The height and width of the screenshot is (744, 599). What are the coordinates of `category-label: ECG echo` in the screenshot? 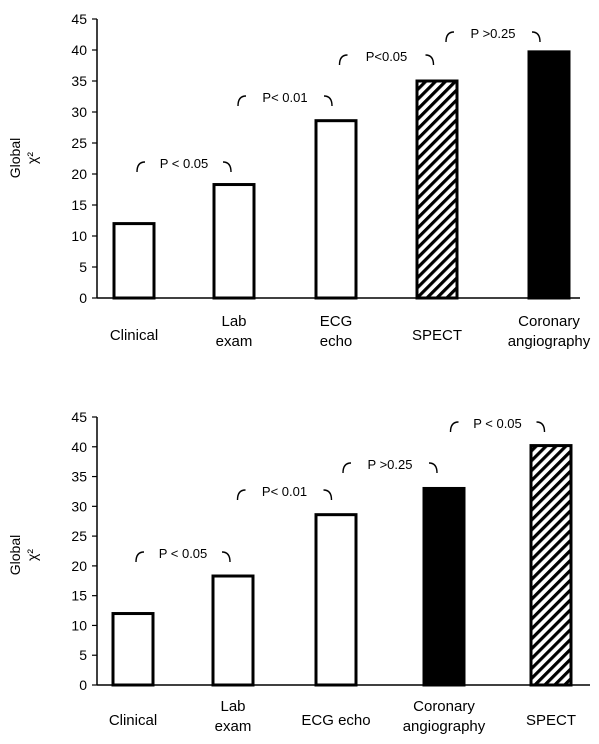 It's located at (335, 720).